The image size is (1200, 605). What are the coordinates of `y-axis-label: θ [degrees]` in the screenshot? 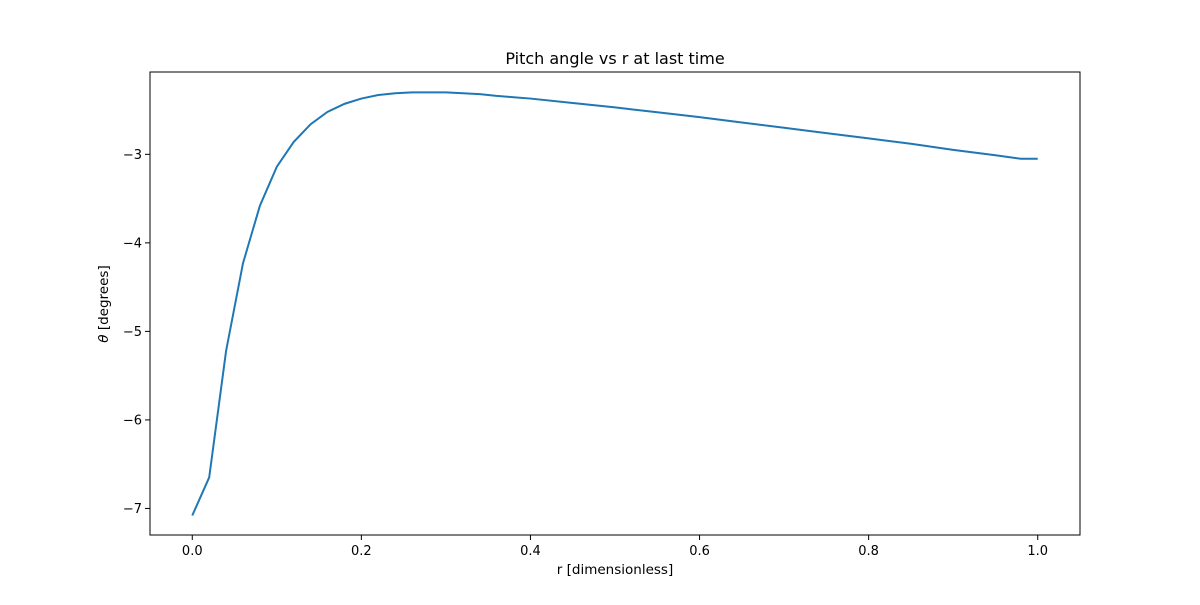 It's located at (104, 303).